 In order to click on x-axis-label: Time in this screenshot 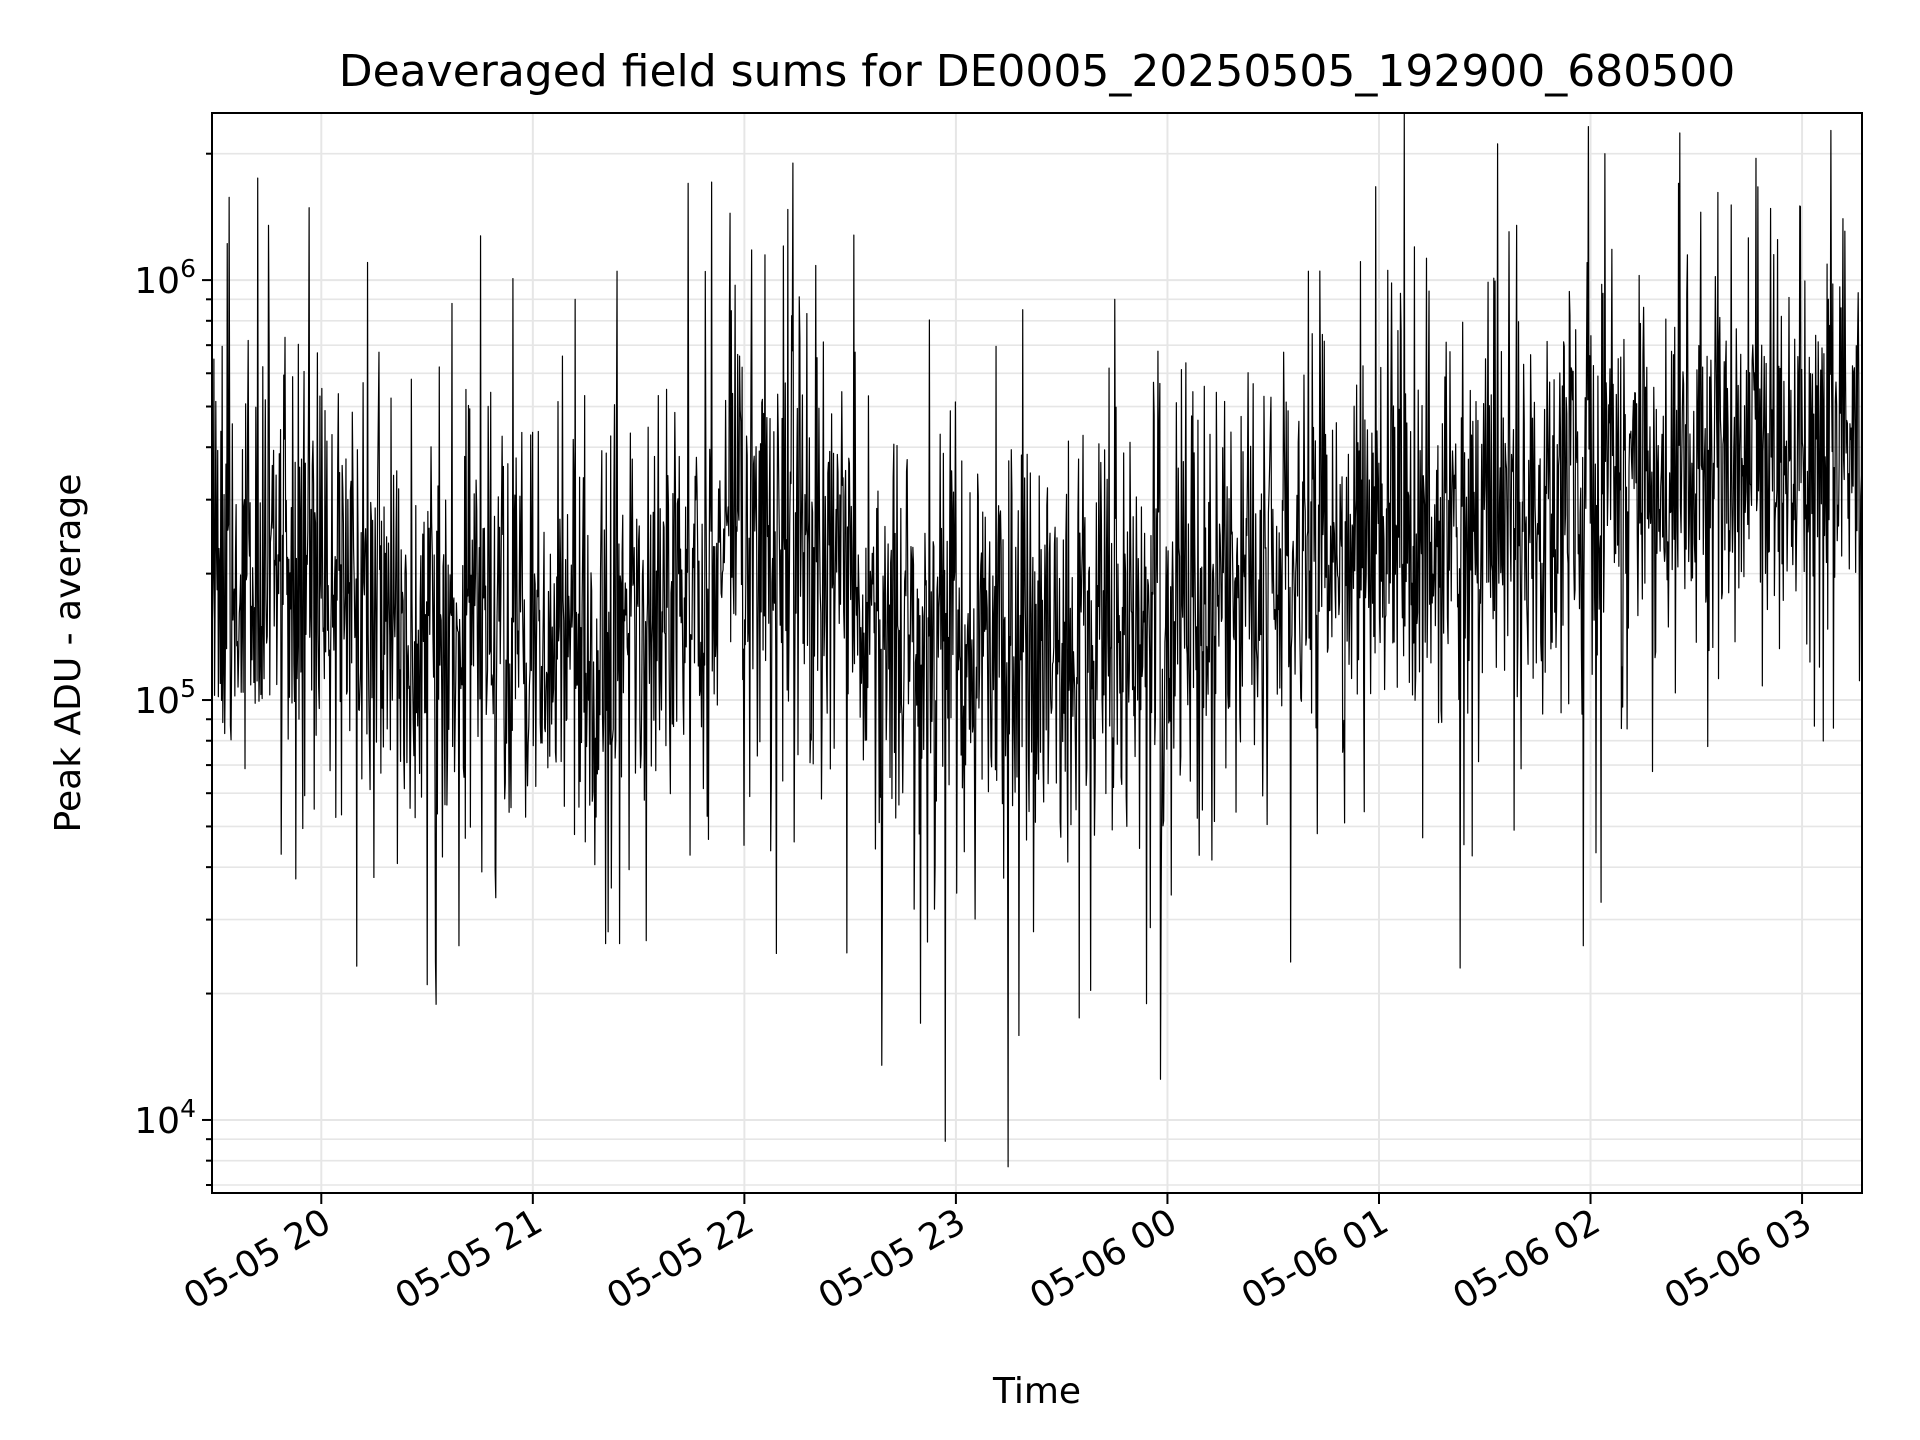, I will do `click(1036, 1391)`.